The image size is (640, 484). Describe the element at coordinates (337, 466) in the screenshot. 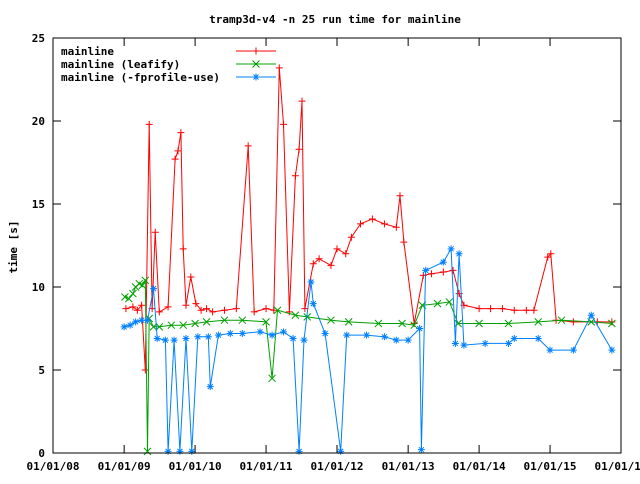

I see `x-tick-label: 01/01/12` at that location.